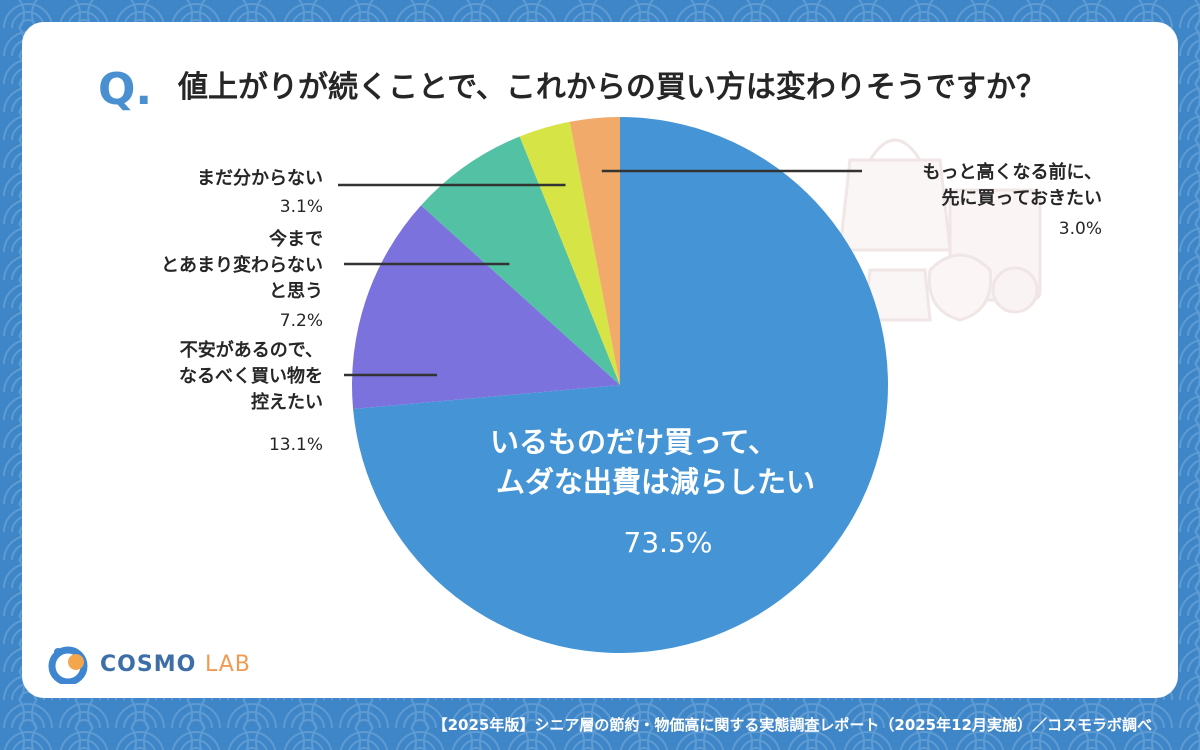 The width and height of the screenshot is (1200, 750). What do you see at coordinates (251, 376) in the screenshot?
I see `slice-label-1-line-1: なるべく買い物を` at bounding box center [251, 376].